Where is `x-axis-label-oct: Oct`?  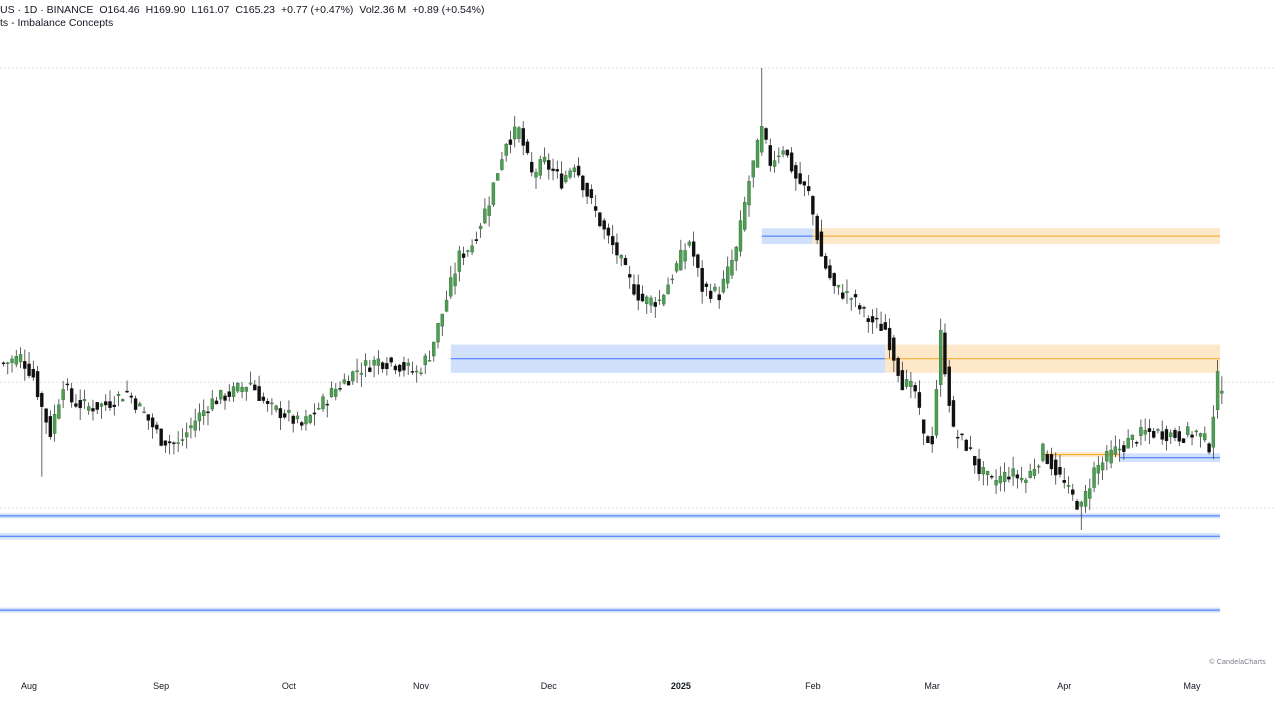
x-axis-label-oct: Oct is located at coordinates (289, 686).